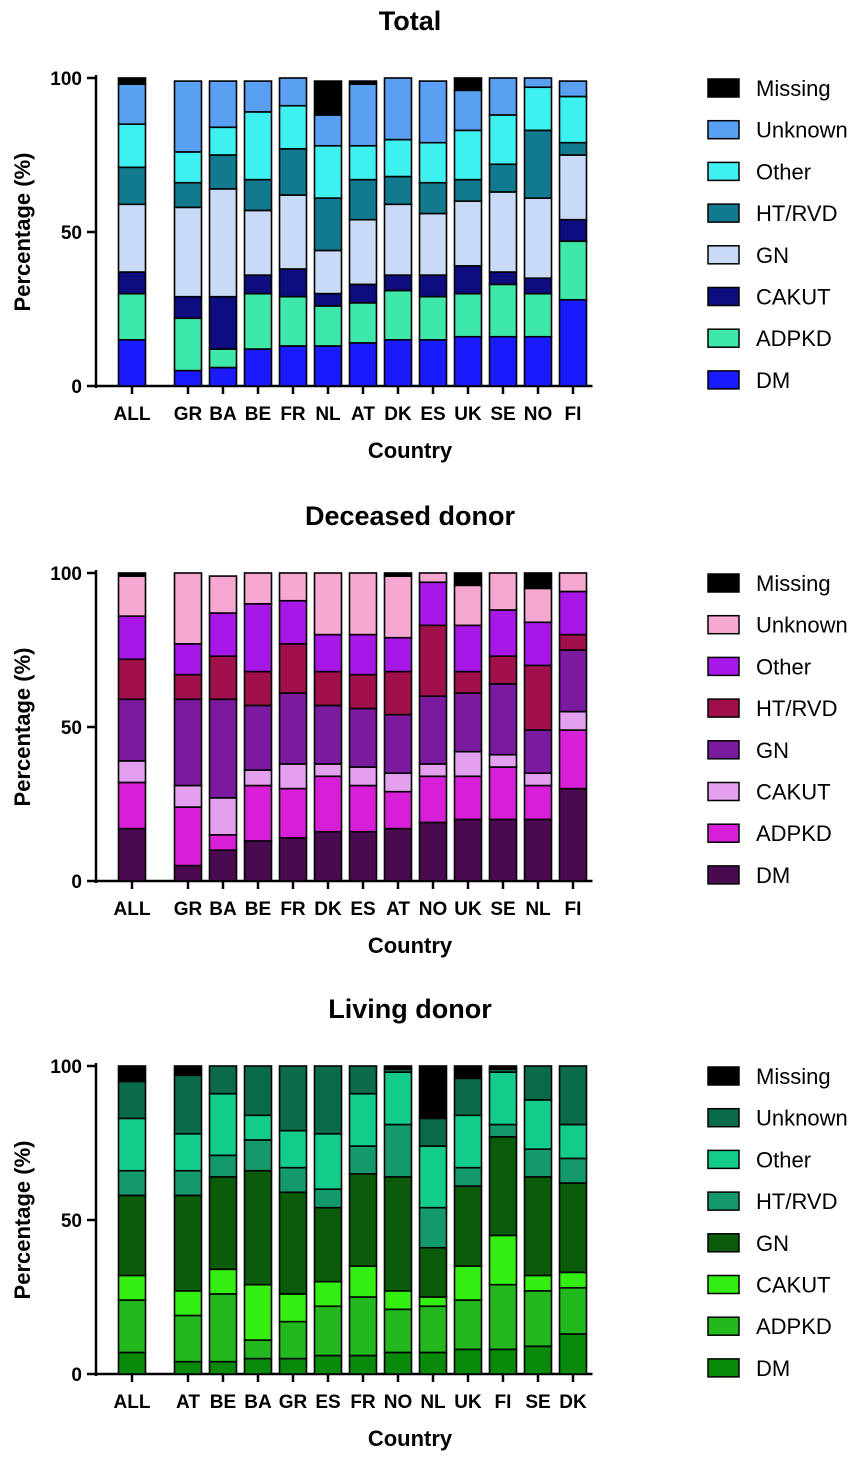 This screenshot has width=864, height=1458. What do you see at coordinates (794, 338) in the screenshot?
I see `legend-label-adpkd: ADPKD` at bounding box center [794, 338].